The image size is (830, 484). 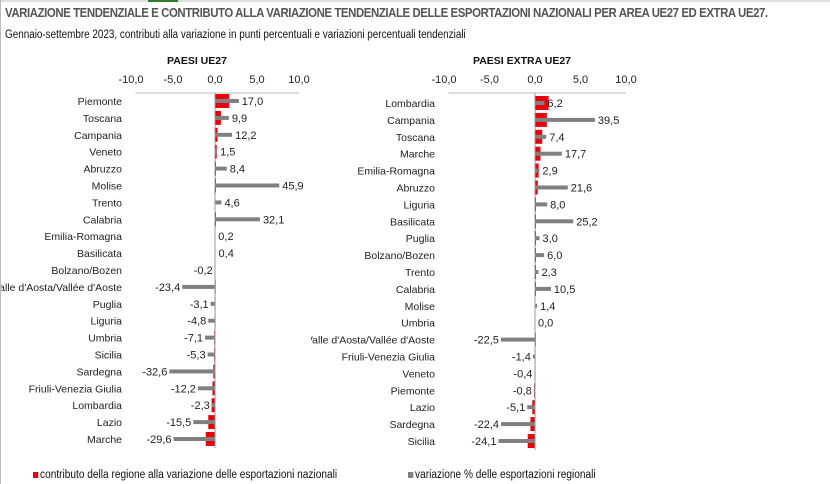 What do you see at coordinates (550, 239) in the screenshot?
I see `data-label: 3,0` at bounding box center [550, 239].